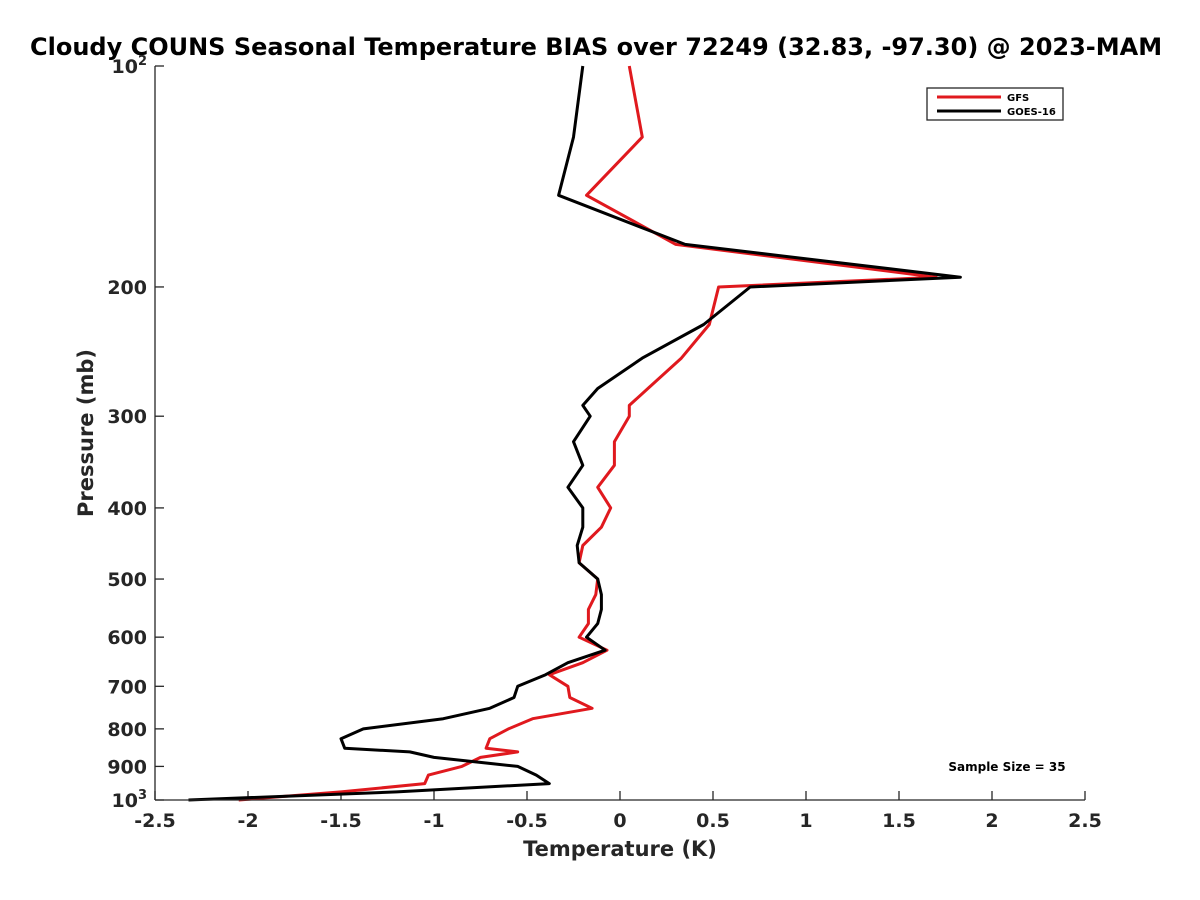 This screenshot has height=900, width=1200. I want to click on x-tick-label: 2, so click(991, 821).